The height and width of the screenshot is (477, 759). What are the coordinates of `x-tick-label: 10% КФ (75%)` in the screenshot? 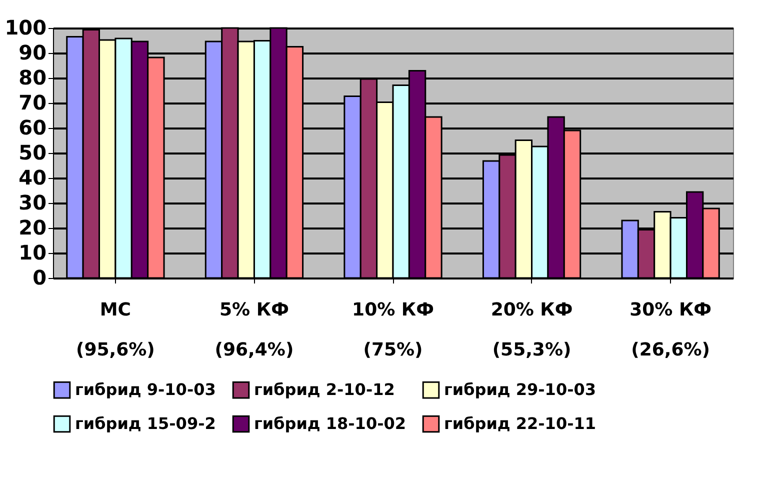 It's located at (393, 330).